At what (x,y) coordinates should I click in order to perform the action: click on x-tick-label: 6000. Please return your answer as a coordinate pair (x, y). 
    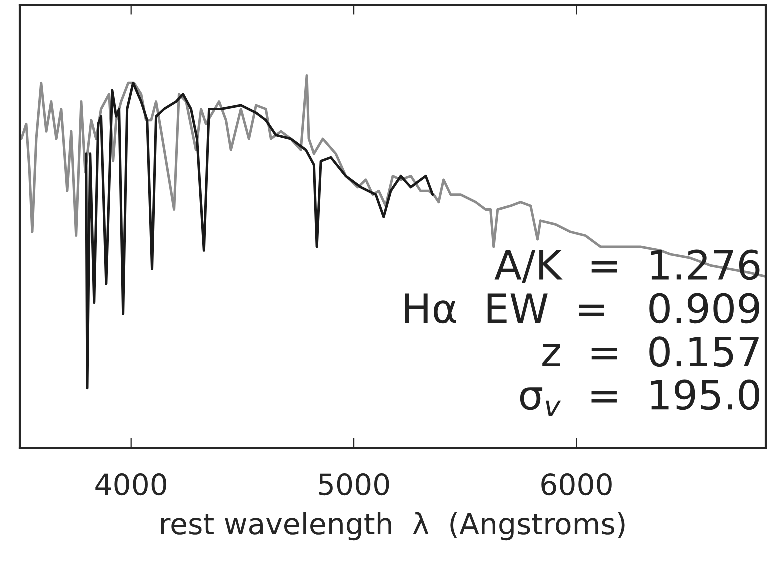
    Looking at the image, I should click on (577, 485).